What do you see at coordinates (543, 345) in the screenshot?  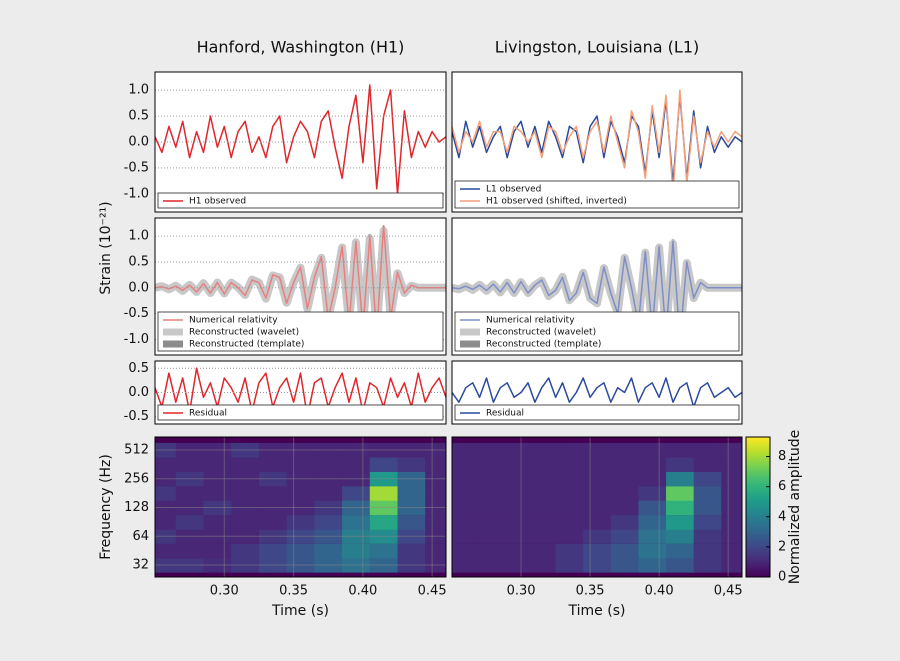 I see `legend-label: Reconstructed (template)` at bounding box center [543, 345].